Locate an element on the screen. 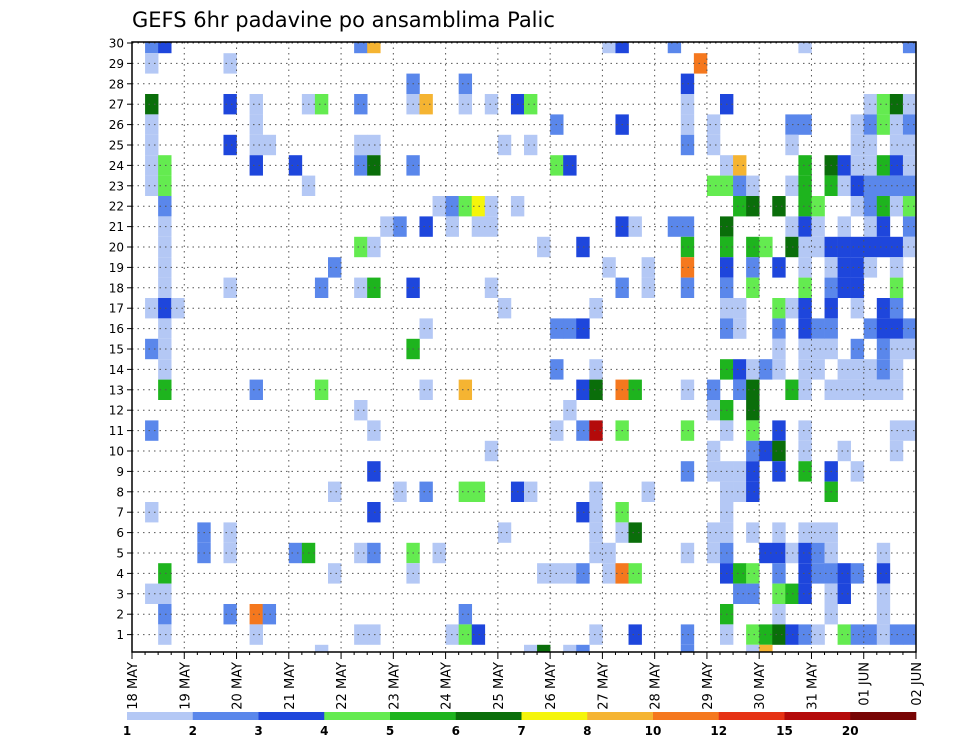 Image resolution: width=960 pixels, height=742 pixels. legend-label: 3 is located at coordinates (258, 731).